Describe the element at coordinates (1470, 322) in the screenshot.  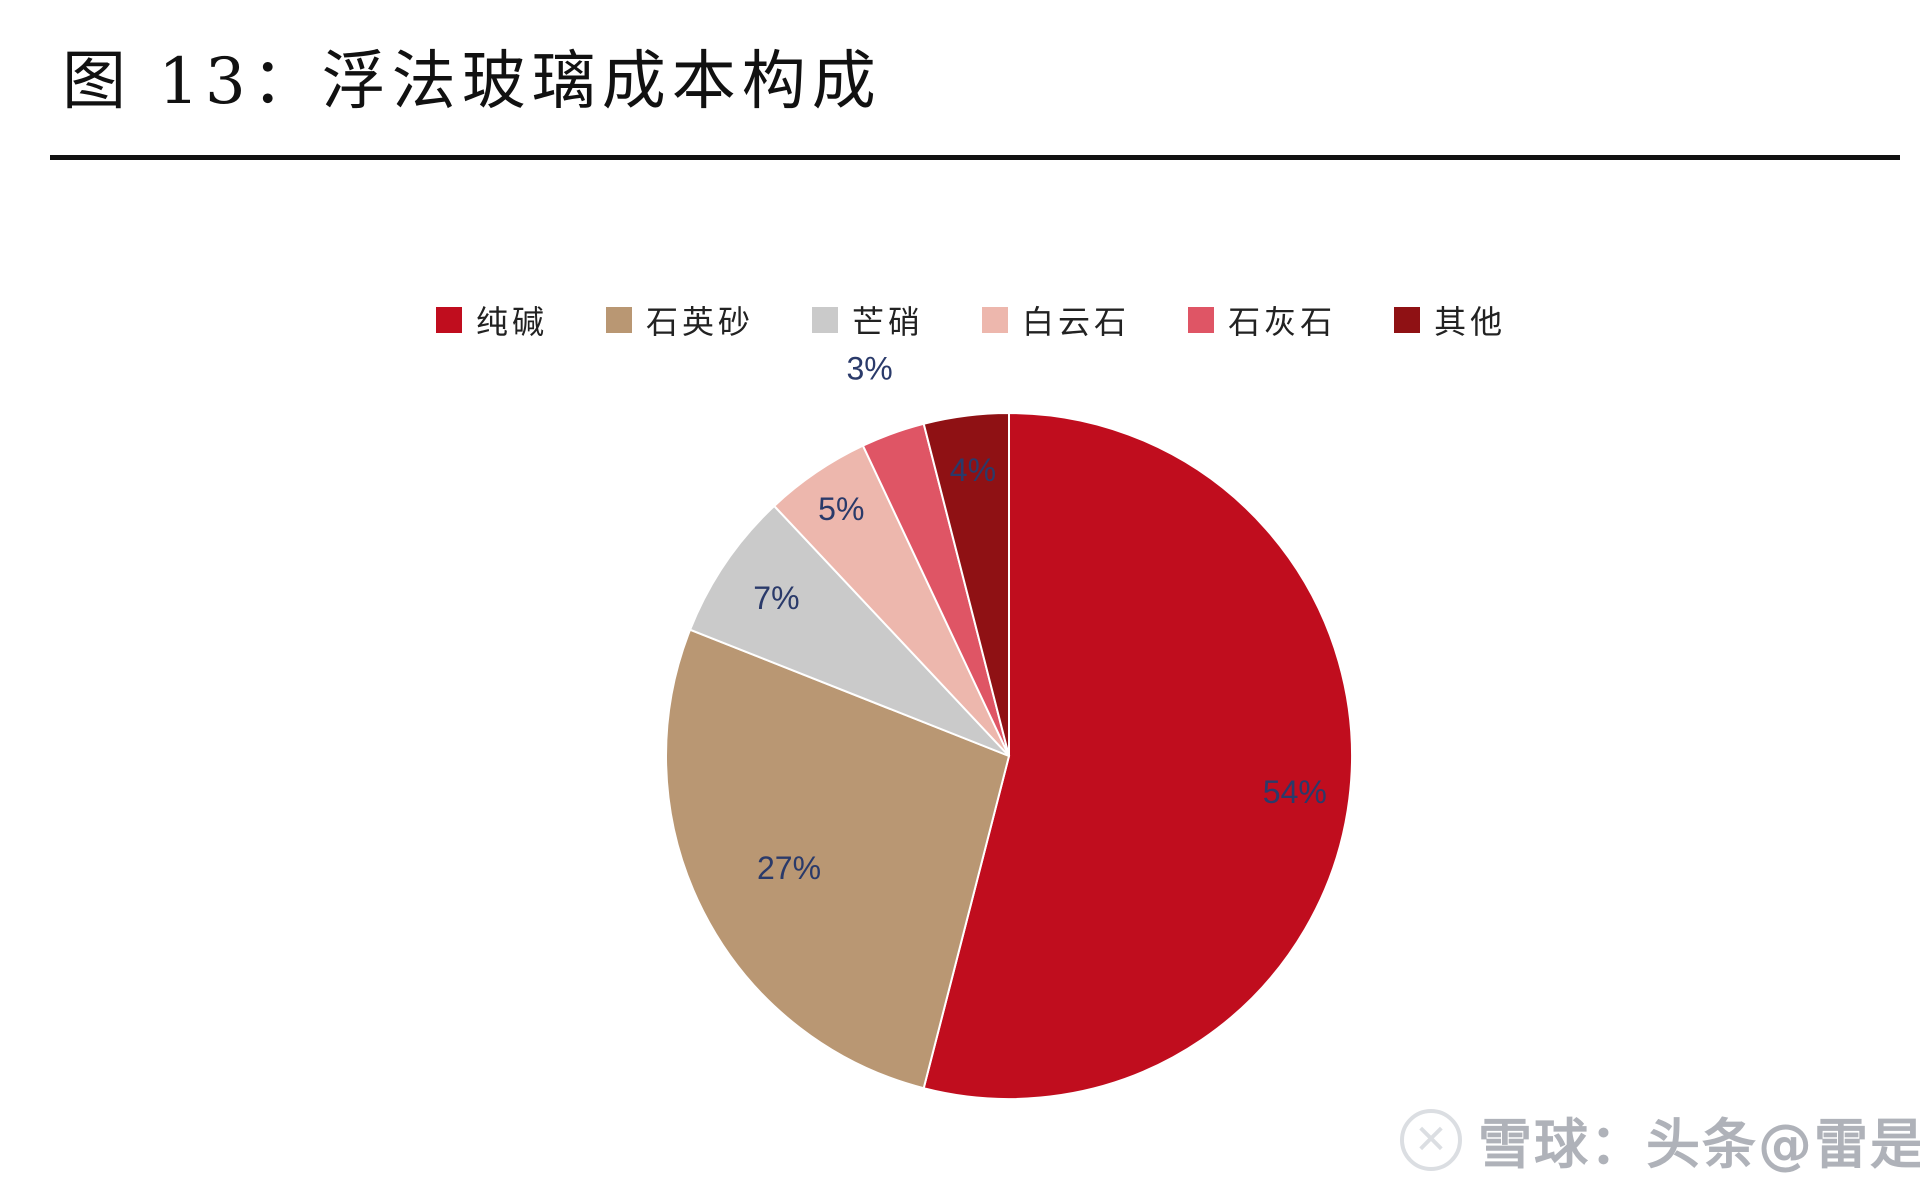
I see `legend-label: 其他` at that location.